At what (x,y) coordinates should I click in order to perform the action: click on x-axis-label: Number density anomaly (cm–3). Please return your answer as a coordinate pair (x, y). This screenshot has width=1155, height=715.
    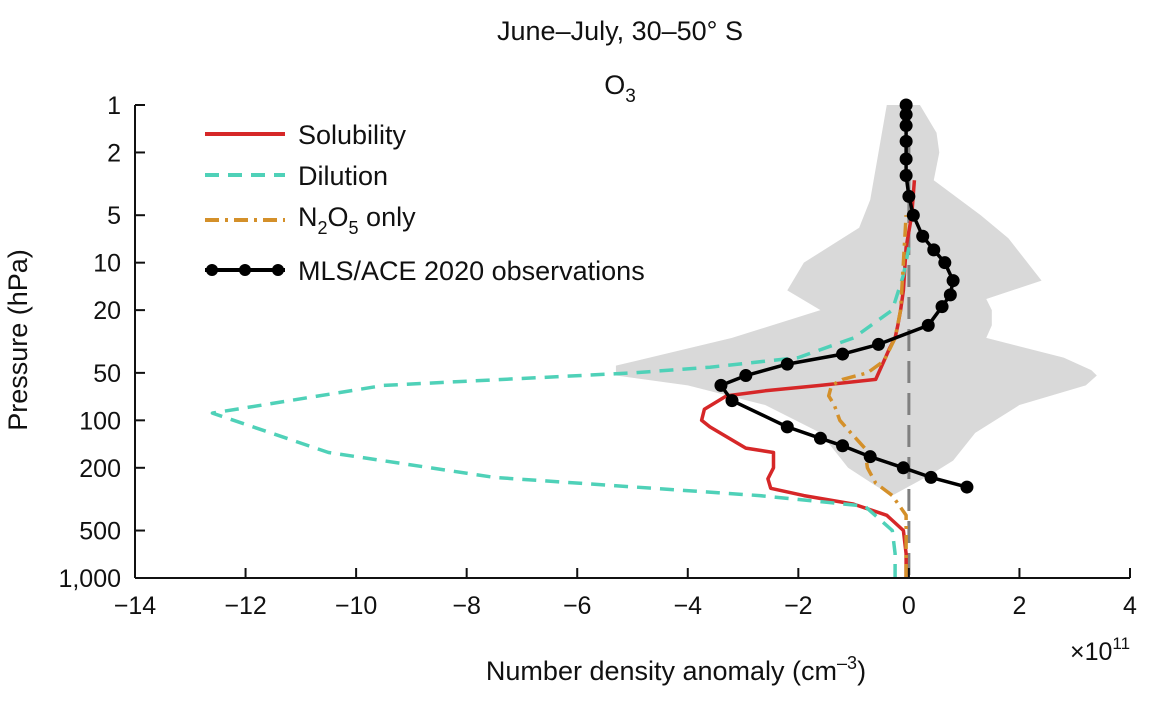
    Looking at the image, I should click on (676, 669).